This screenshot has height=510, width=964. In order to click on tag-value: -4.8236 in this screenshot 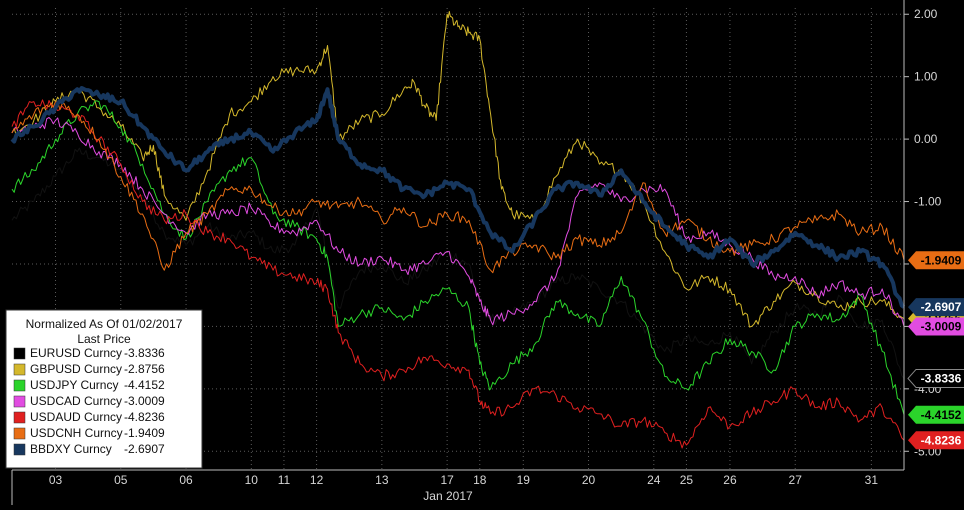, I will do `click(941, 440)`.